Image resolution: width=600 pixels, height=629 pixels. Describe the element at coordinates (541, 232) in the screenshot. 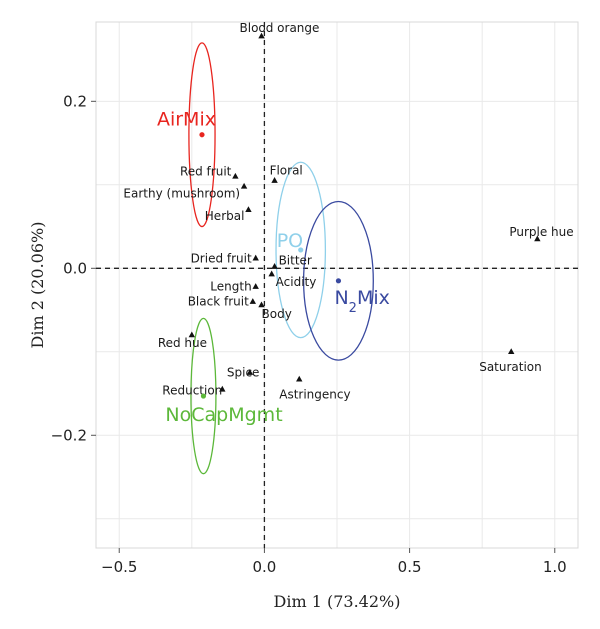

I see `variable-label: Purple hue` at that location.